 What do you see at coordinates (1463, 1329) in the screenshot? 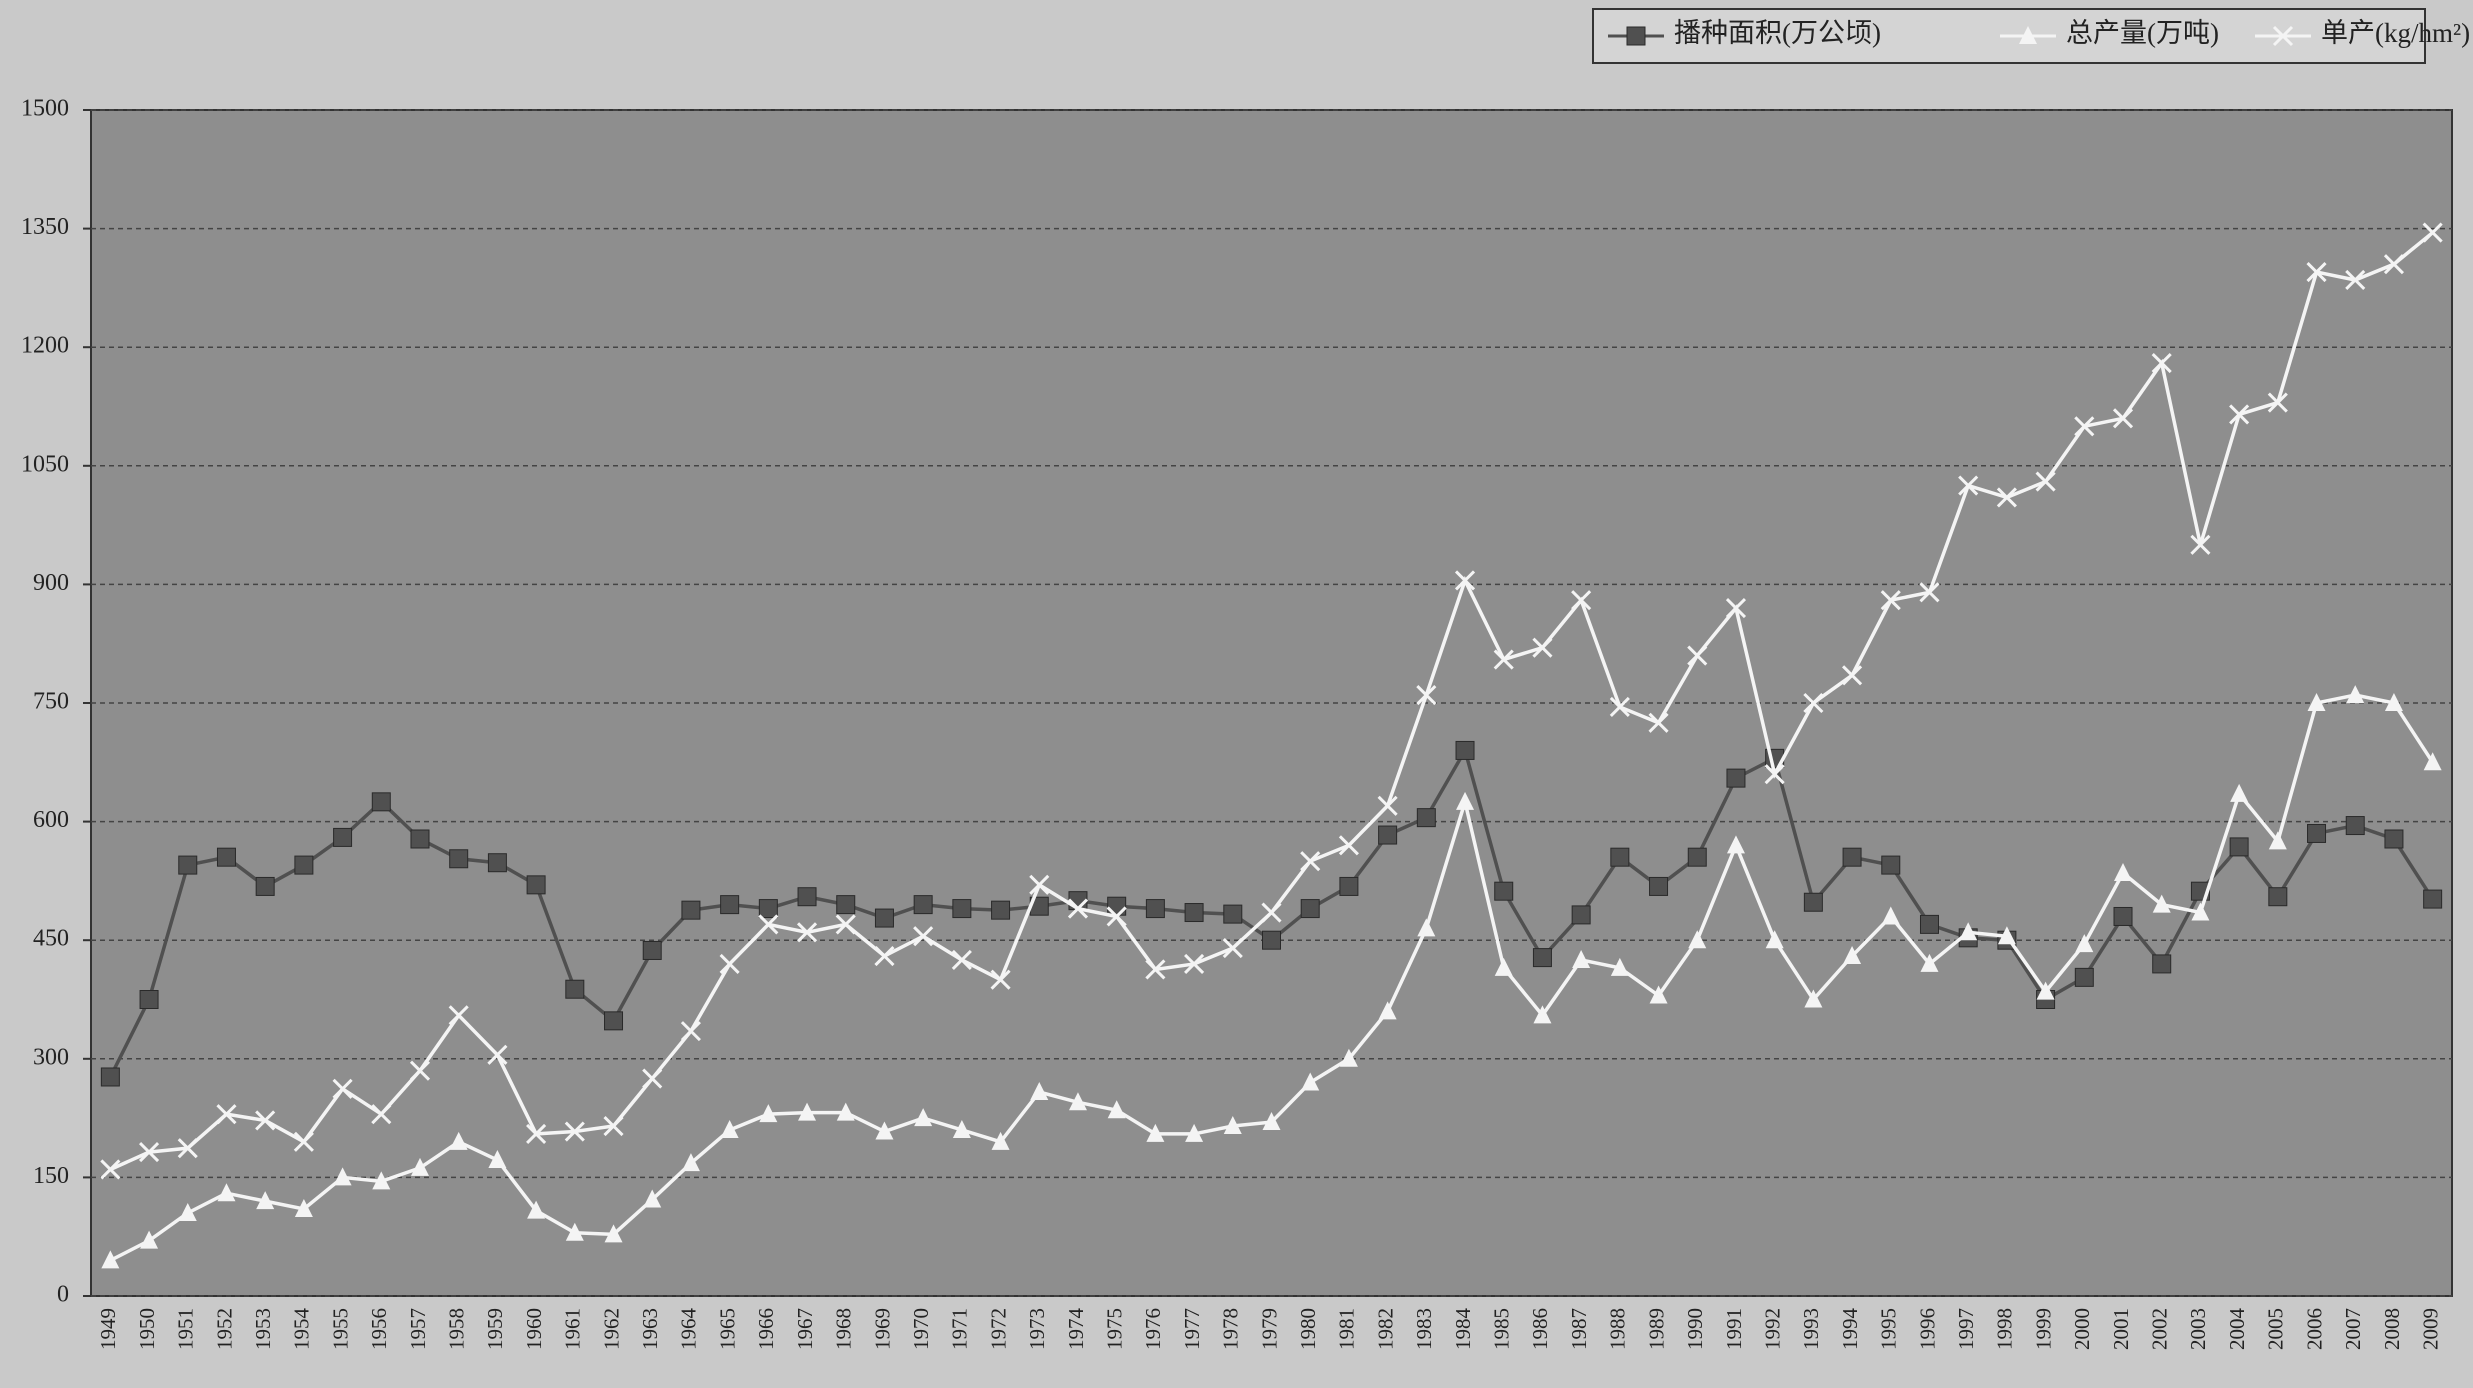
I see `x-tick-label: 1984` at bounding box center [1463, 1329].